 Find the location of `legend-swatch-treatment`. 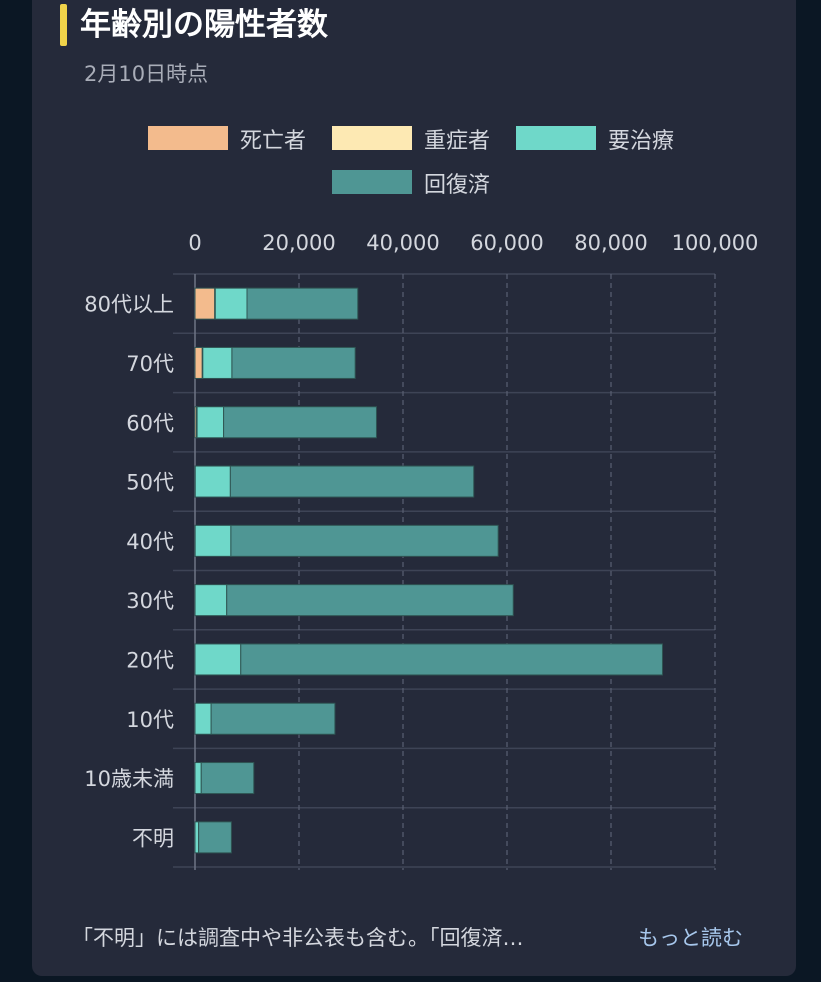

legend-swatch-treatment is located at coordinates (556, 138).